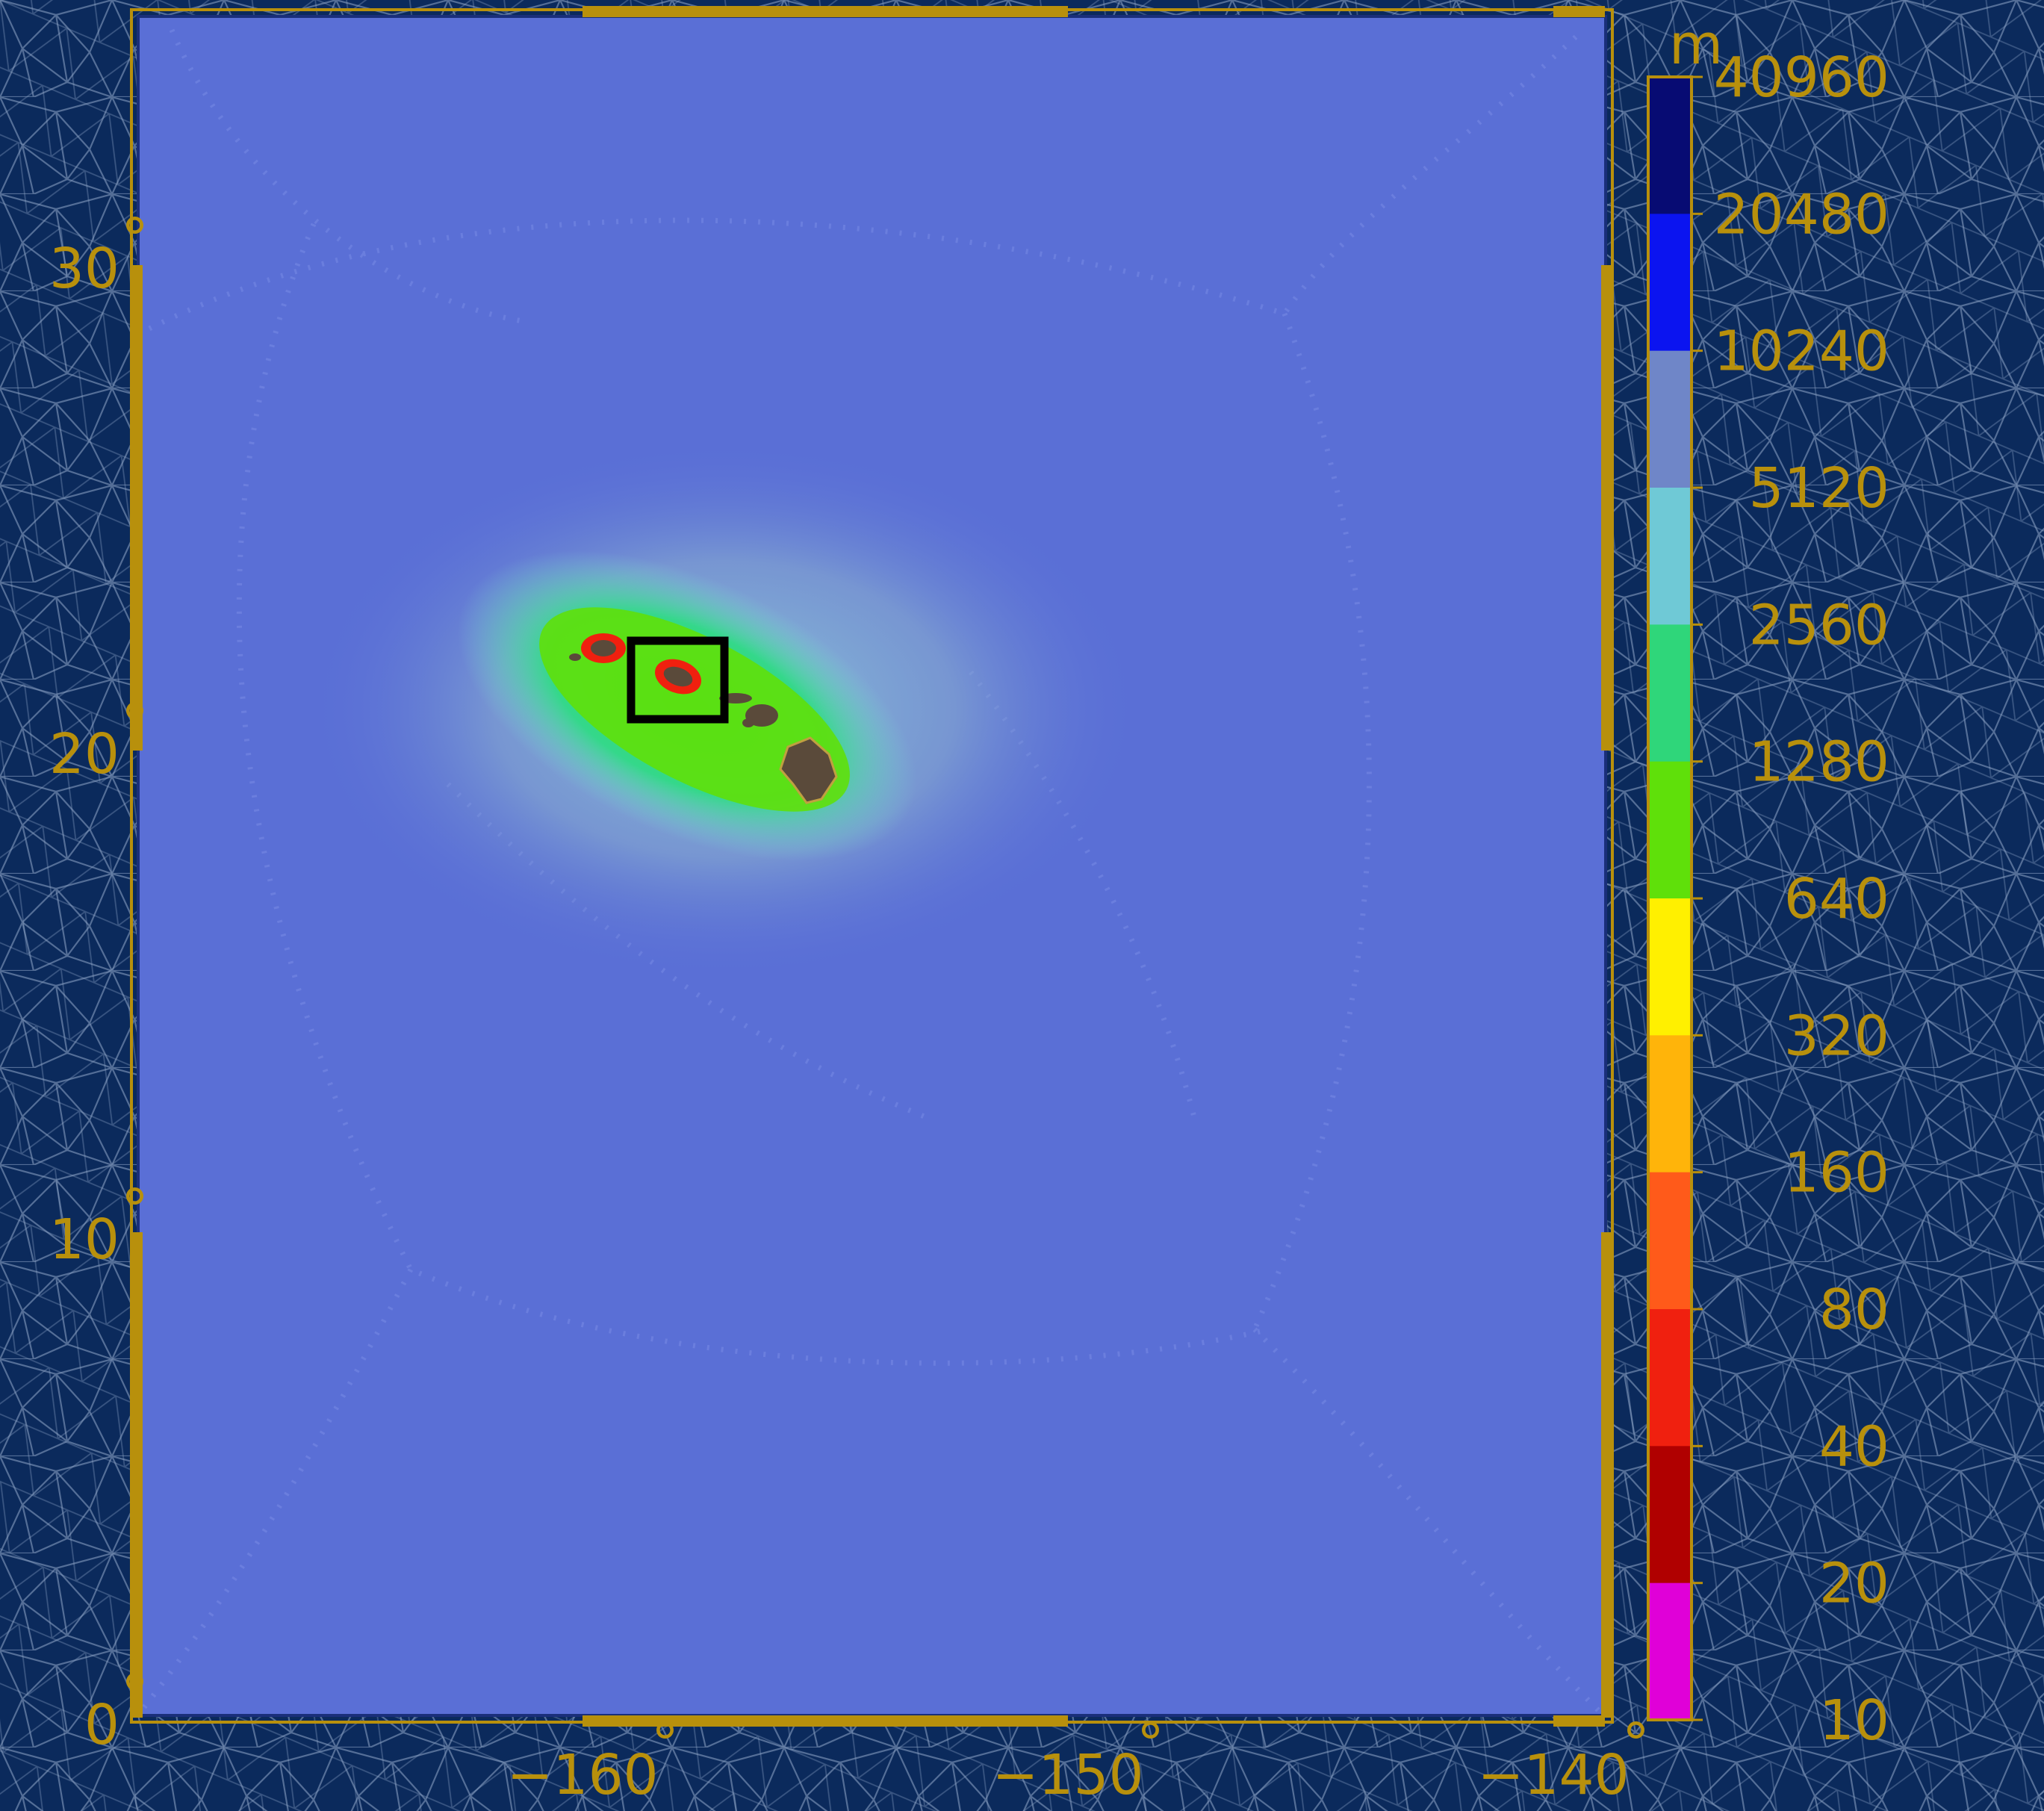 Image resolution: width=2044 pixels, height=1811 pixels. Describe the element at coordinates (84, 754) in the screenshot. I see `lat-label-20: 20` at that location.